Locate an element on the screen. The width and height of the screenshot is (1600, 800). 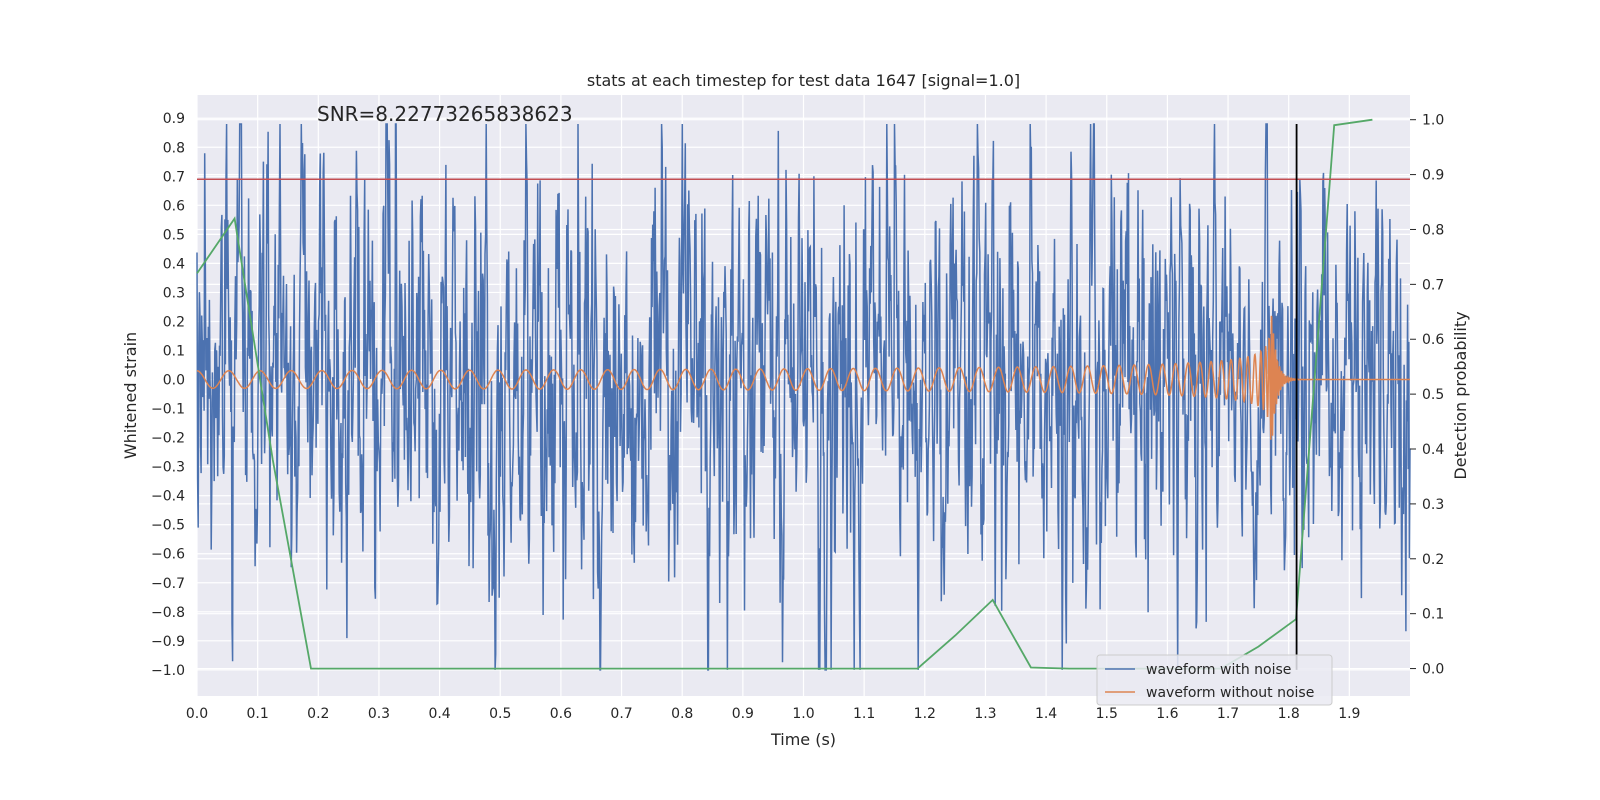
y-tick-label: −0.9 is located at coordinates (168, 642).